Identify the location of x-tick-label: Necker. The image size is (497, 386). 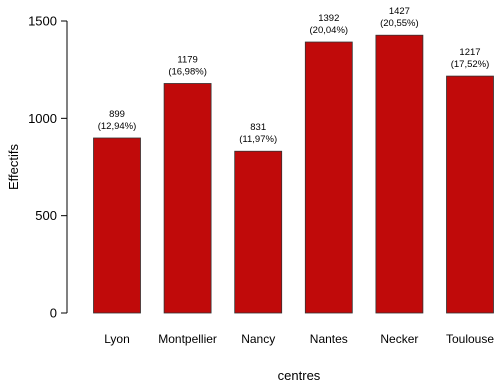
(399, 339).